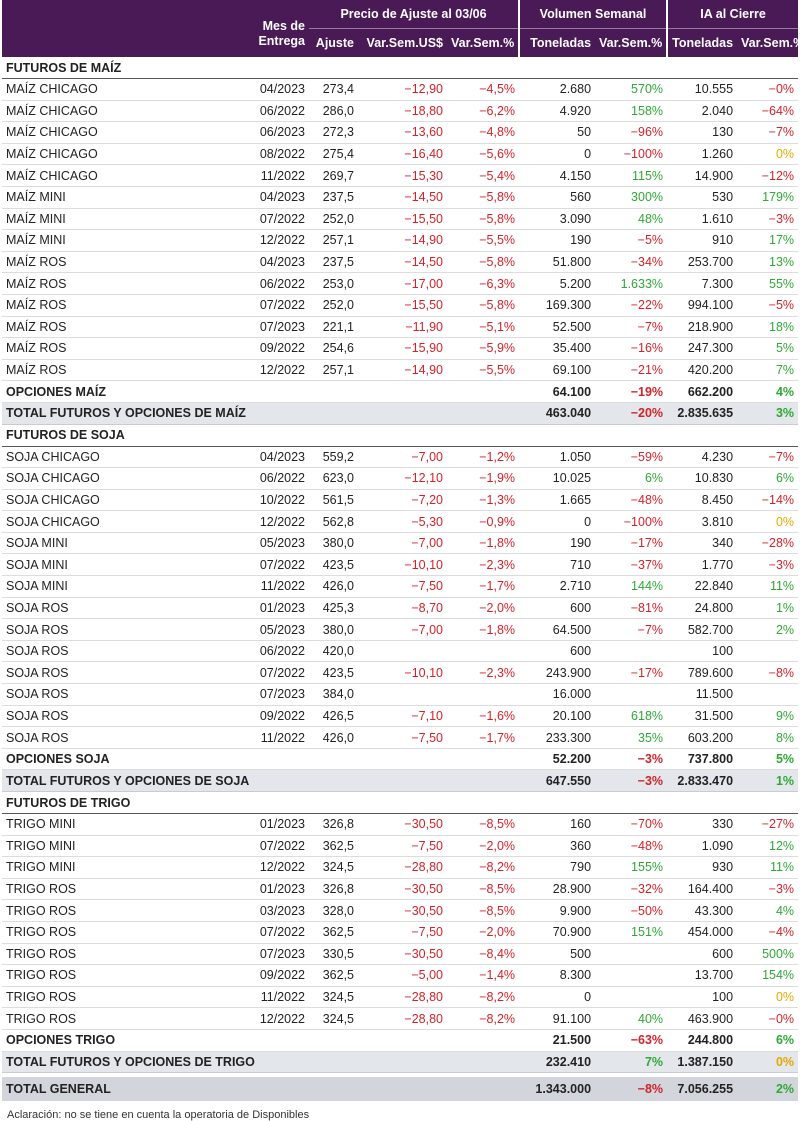 This screenshot has width=800, height=1121. Describe the element at coordinates (483, 111) in the screenshot. I see `var-pct: −6,2%` at that location.